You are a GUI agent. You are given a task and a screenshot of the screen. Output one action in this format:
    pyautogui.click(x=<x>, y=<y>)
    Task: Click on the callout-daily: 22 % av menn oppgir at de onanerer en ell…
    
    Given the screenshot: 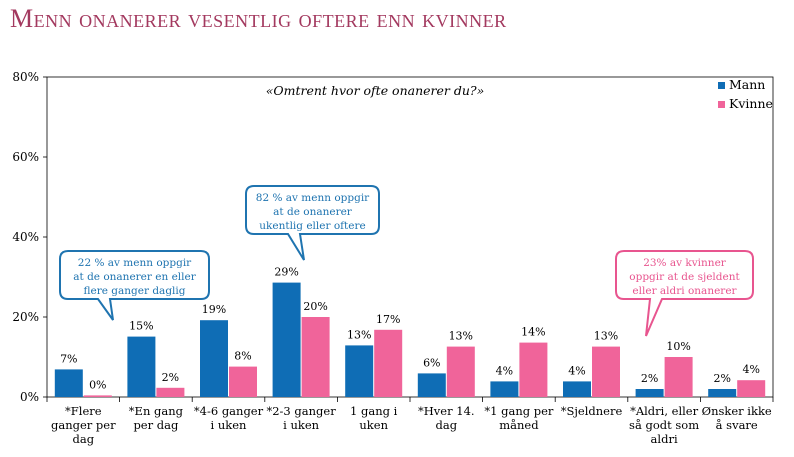 What is the action you would take?
    pyautogui.click(x=134, y=285)
    